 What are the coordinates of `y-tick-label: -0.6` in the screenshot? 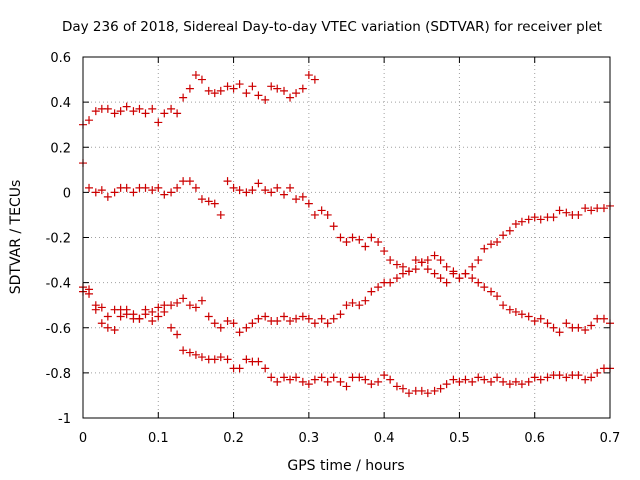 It's located at (58, 329).